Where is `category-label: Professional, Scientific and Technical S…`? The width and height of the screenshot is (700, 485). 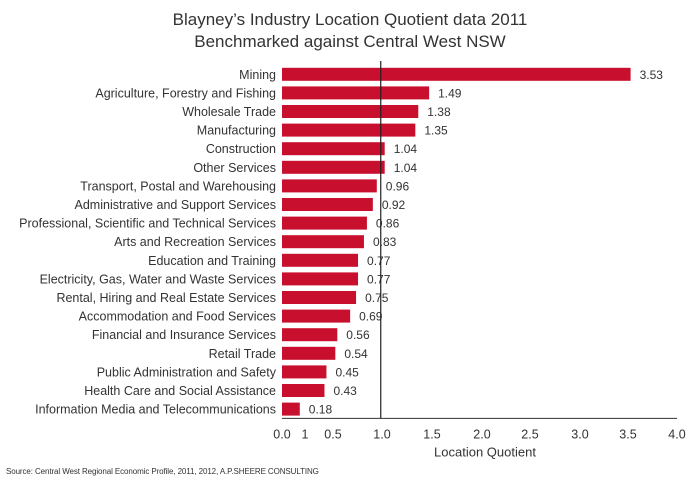 category-label: Professional, Scientific and Technical S… is located at coordinates (147, 224).